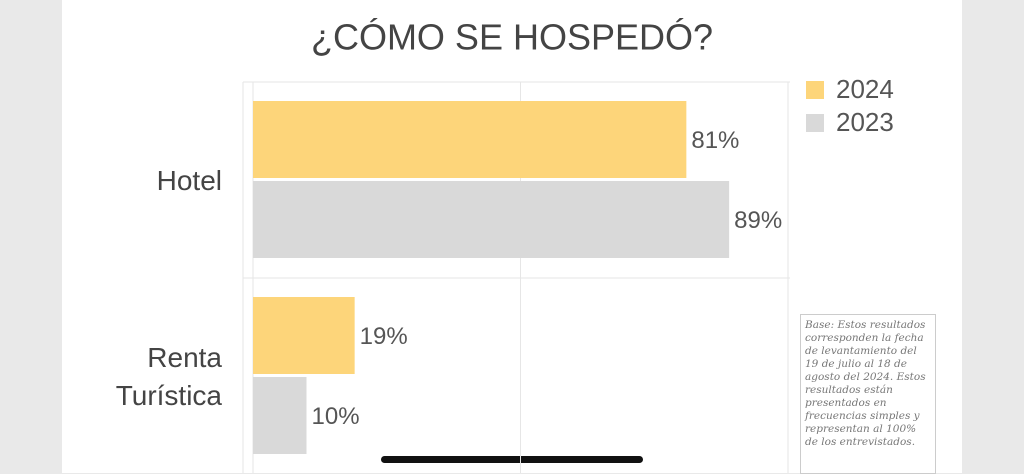  I want to click on category-label: Hotel, so click(189, 180).